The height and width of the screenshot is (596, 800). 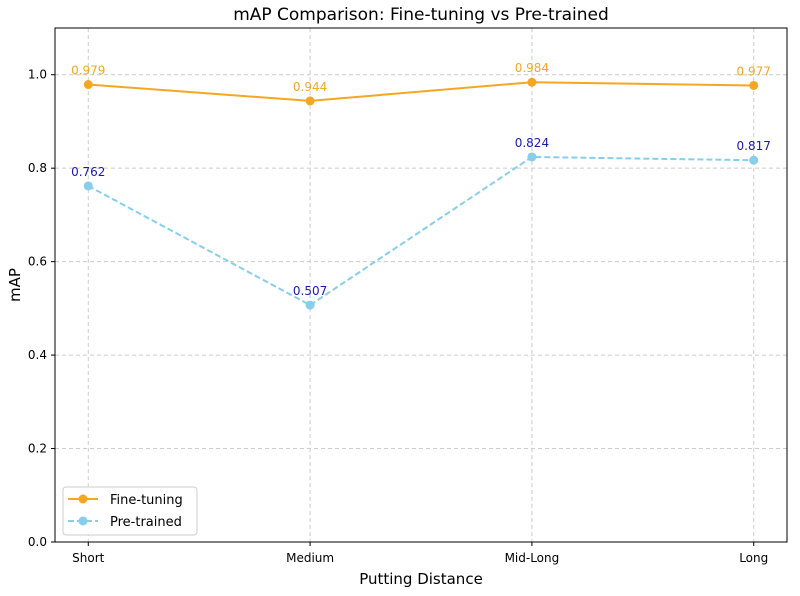 What do you see at coordinates (37, 449) in the screenshot?
I see `y-tick-label: 0.2` at bounding box center [37, 449].